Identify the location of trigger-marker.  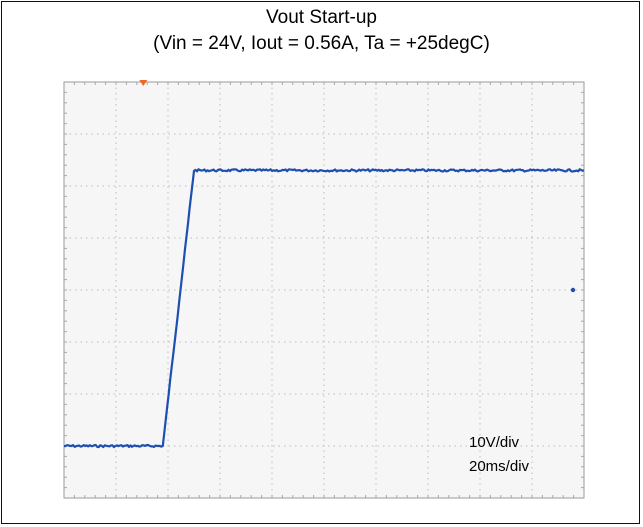
(143, 83).